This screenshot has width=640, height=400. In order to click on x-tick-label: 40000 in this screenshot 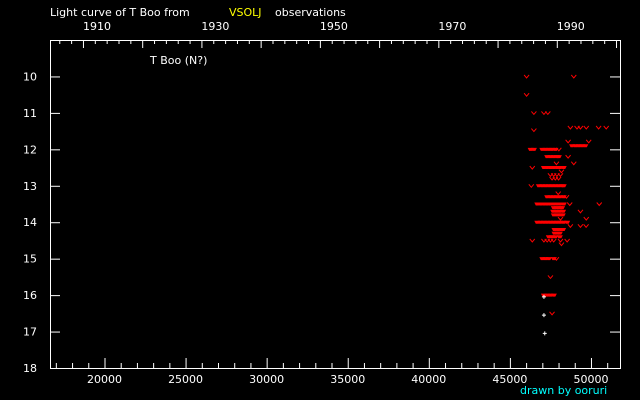, I will do `click(428, 379)`.